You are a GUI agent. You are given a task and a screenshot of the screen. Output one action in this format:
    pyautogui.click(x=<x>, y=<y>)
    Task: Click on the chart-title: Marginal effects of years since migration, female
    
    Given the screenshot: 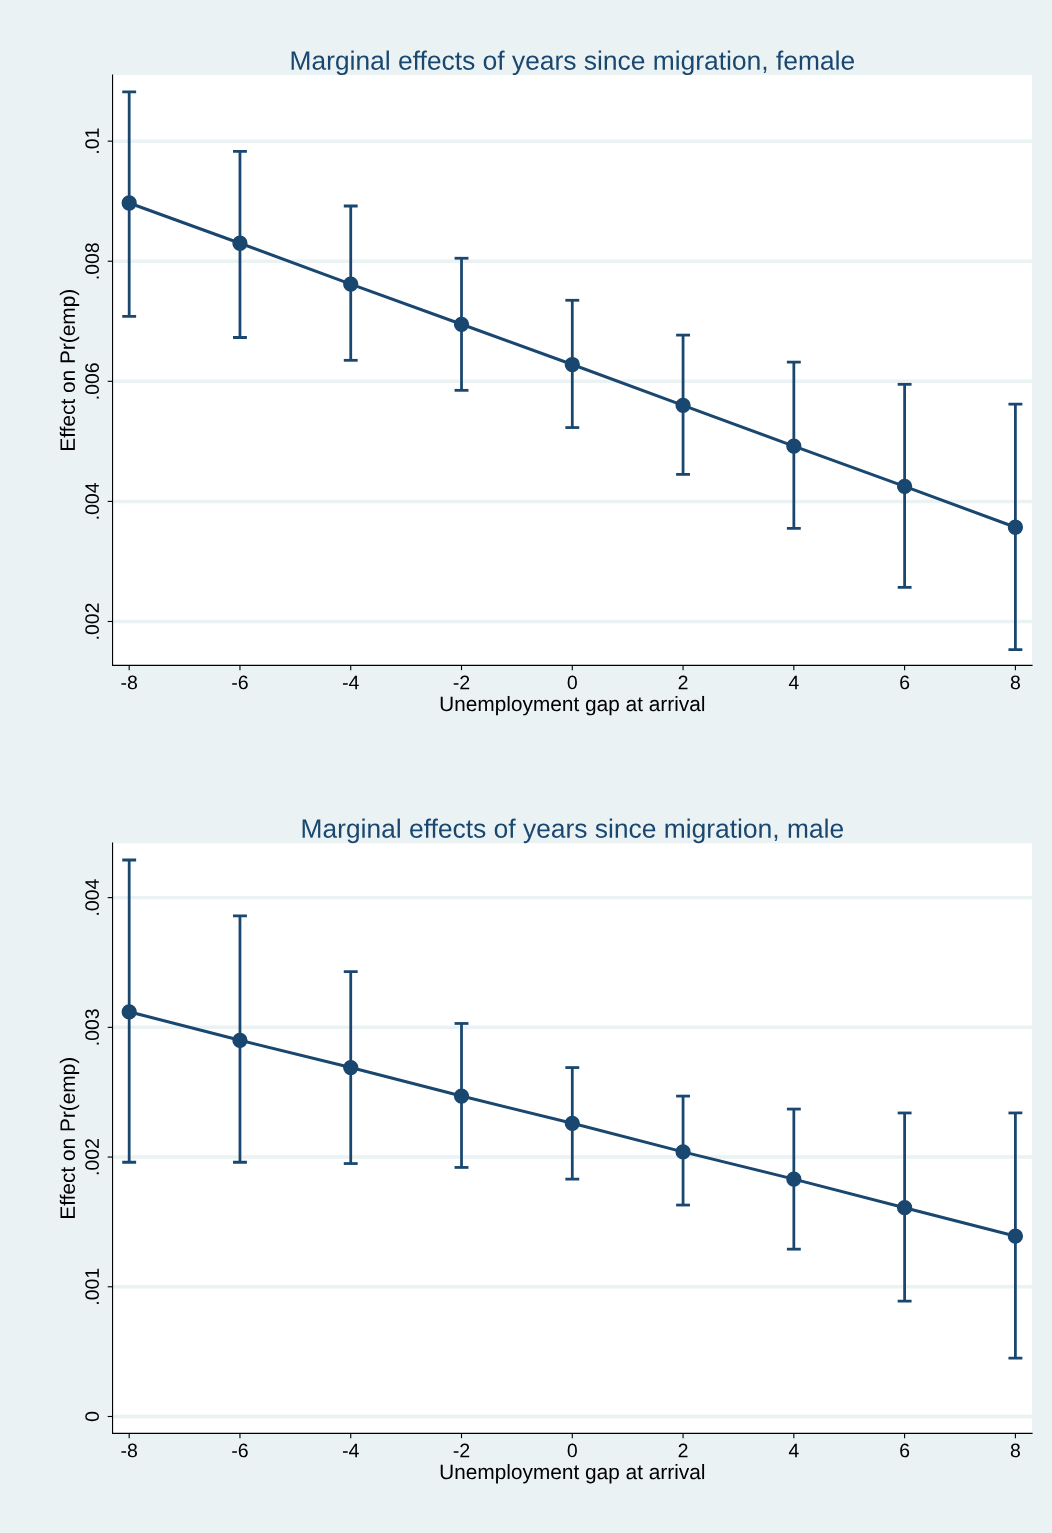 What is the action you would take?
    pyautogui.click(x=572, y=63)
    